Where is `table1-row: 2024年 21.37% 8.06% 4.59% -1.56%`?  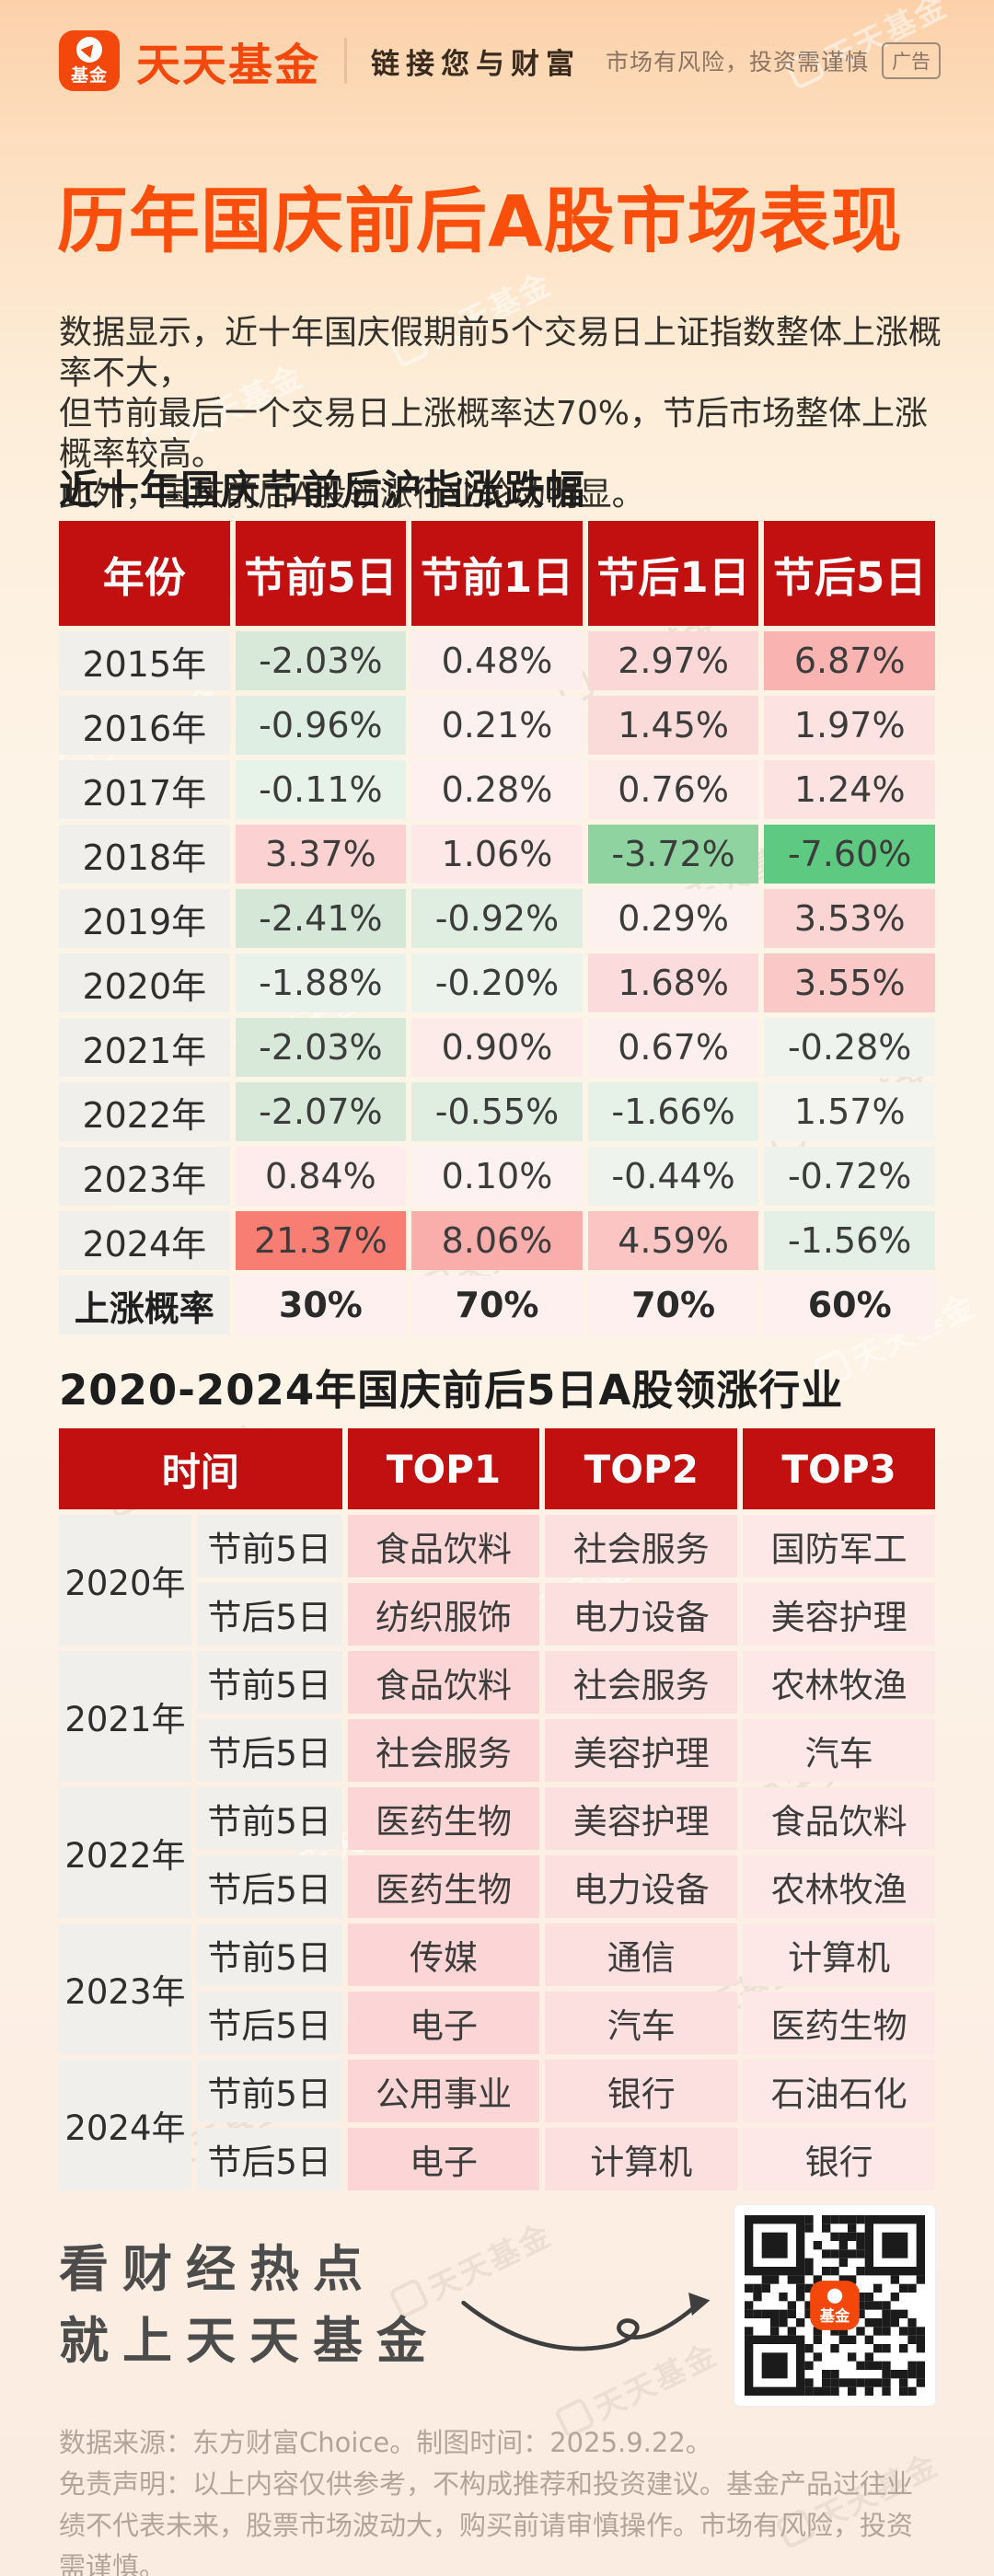
table1-row: 2024年 21.37% 8.06% 4.59% -1.56% is located at coordinates (497, 1240).